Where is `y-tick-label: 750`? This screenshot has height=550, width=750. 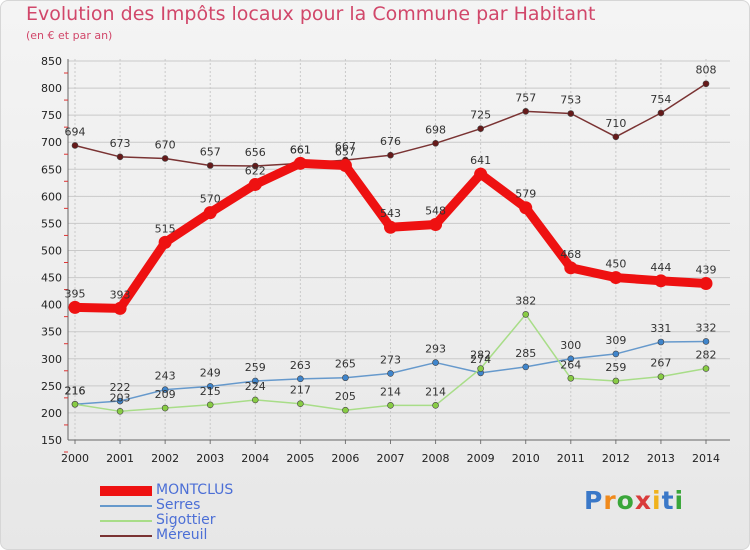 y-tick-label: 750 is located at coordinates (51, 115).